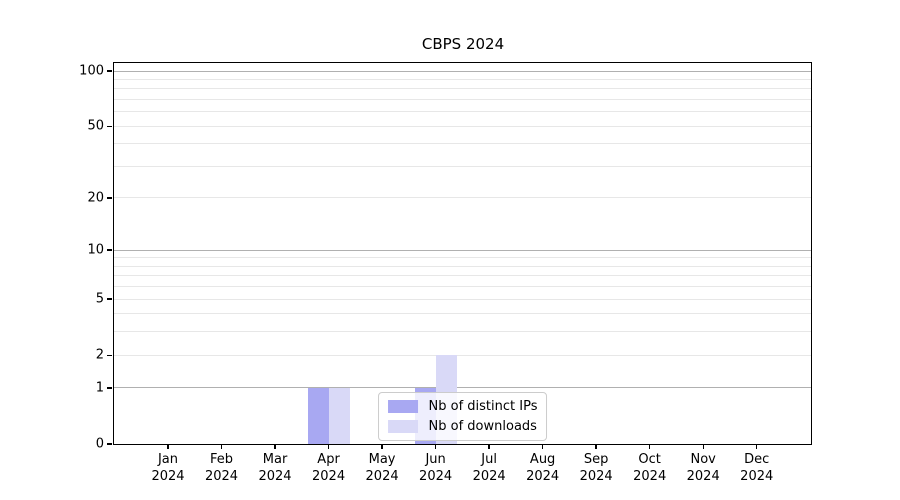  I want to click on y-tick-label: 1, so click(99, 388).